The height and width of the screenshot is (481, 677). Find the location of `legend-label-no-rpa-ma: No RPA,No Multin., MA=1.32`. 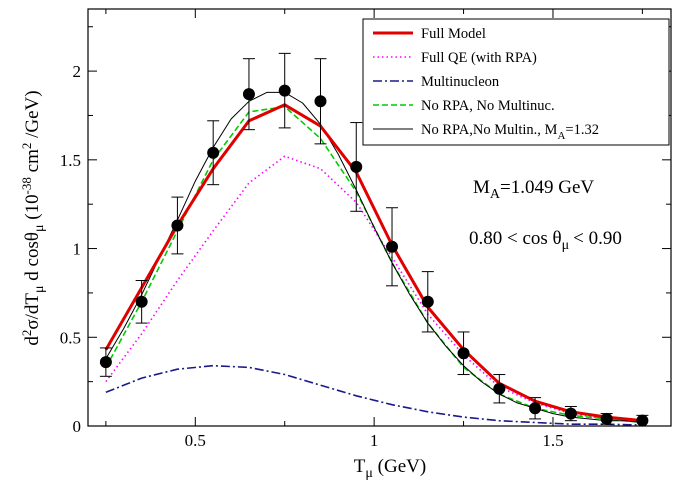

legend-label-no-rpa-ma: No RPA,No Multin., MA=1.32 is located at coordinates (510, 132).